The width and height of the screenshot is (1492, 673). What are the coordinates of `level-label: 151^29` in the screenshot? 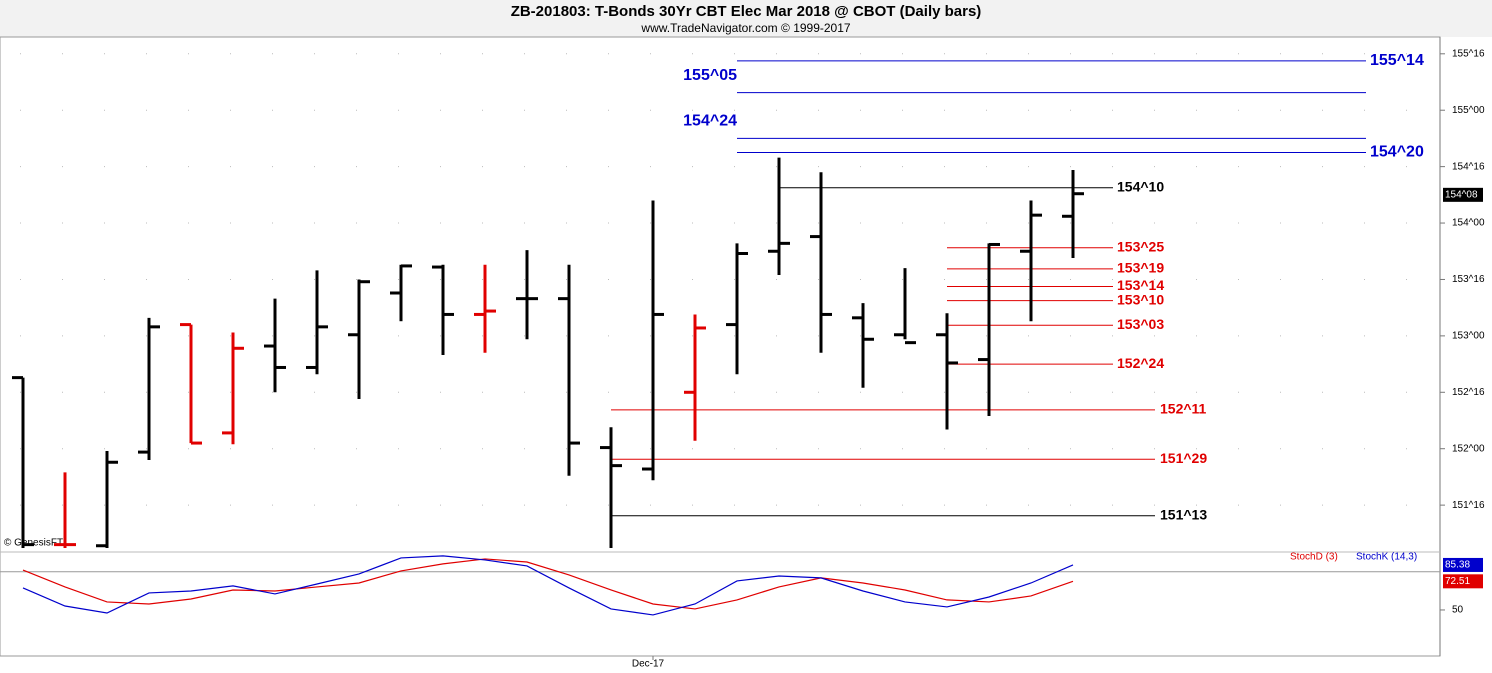 It's located at (1183, 458).